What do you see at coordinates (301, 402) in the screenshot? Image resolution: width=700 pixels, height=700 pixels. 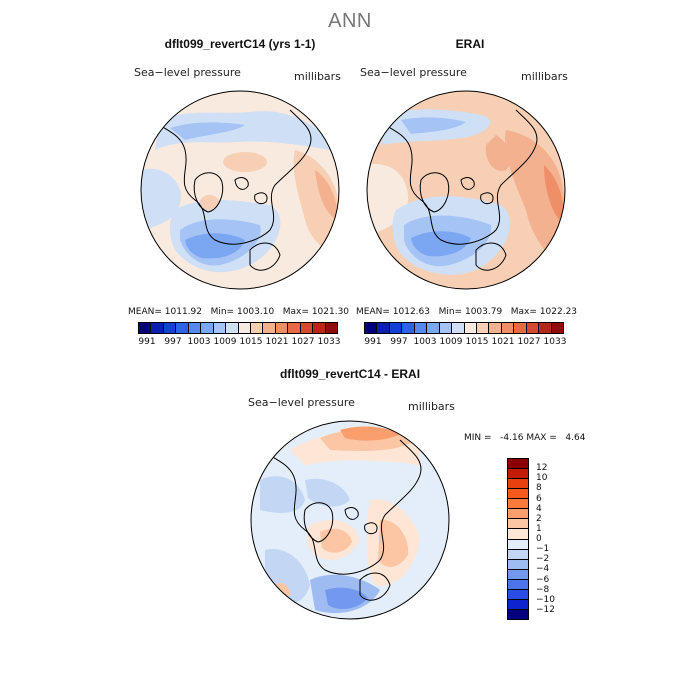 I see `panel-3-variable: Sea−level pressure` at bounding box center [301, 402].